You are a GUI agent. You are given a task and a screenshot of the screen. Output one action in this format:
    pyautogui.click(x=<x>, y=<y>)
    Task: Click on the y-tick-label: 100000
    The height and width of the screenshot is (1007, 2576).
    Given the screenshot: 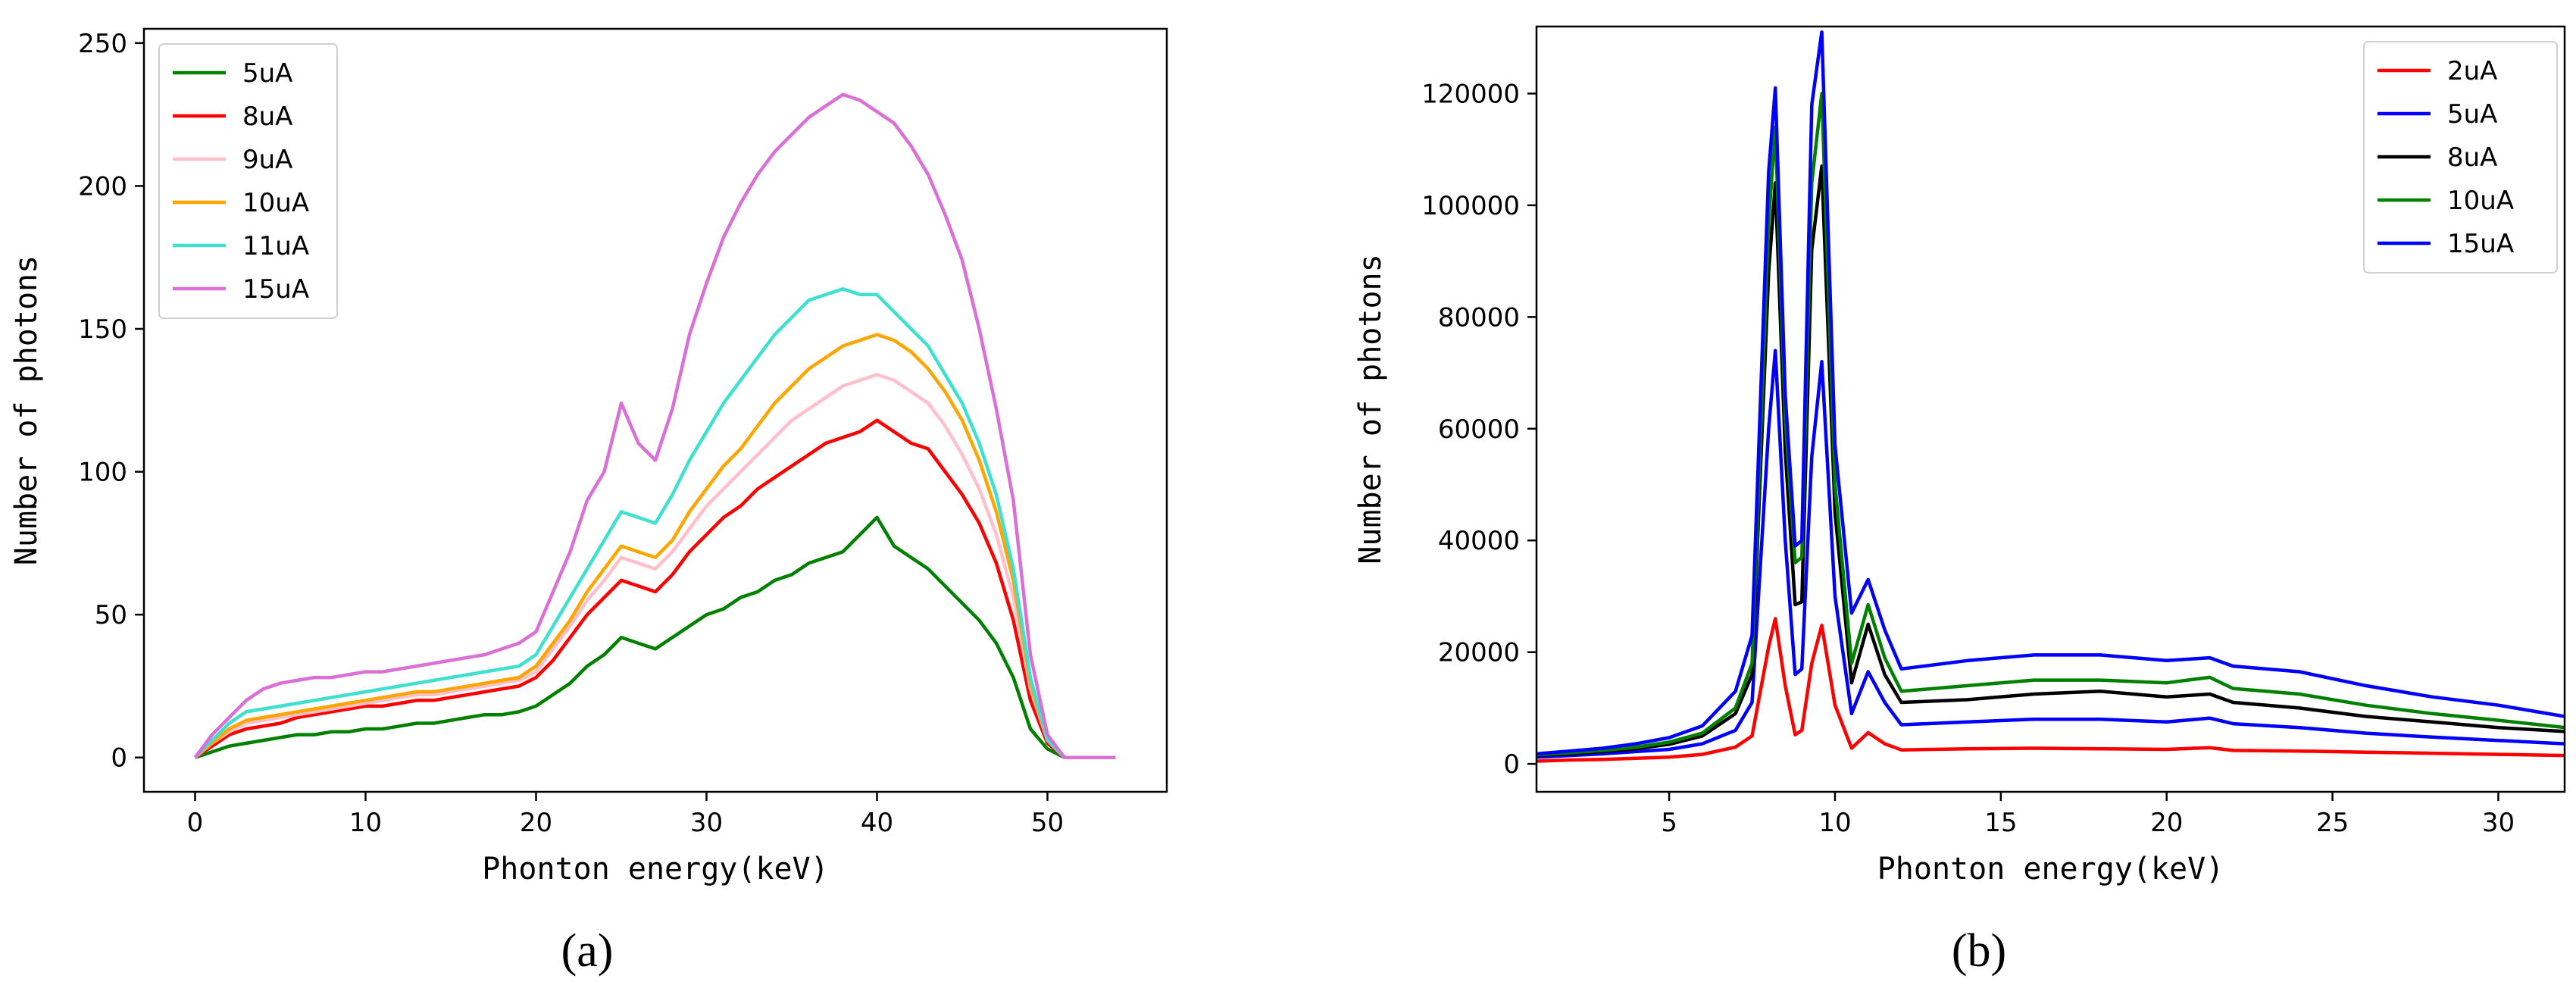 What is the action you would take?
    pyautogui.click(x=1470, y=206)
    